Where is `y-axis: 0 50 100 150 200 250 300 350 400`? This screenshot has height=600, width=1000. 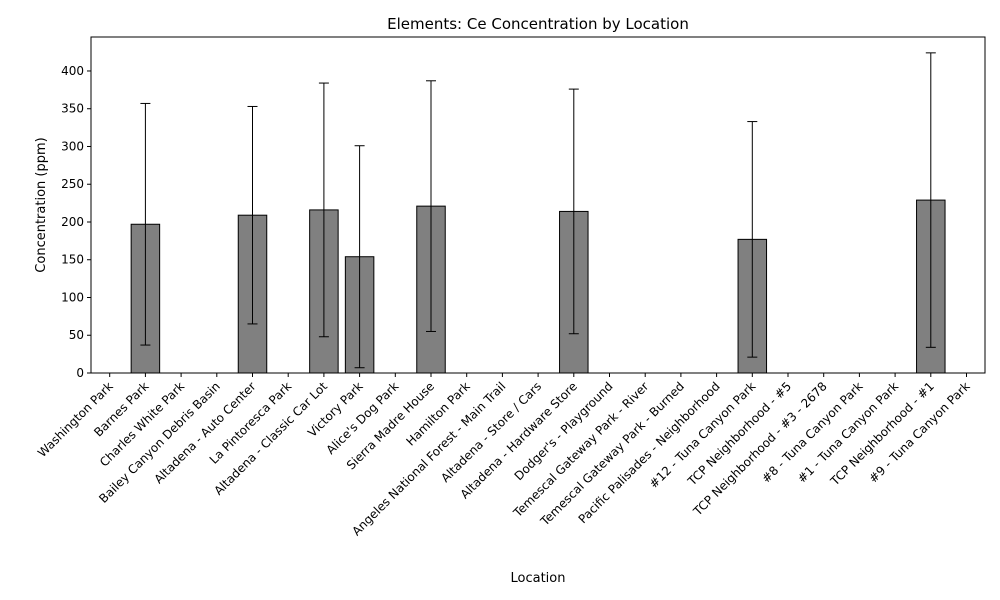
y-axis: 0 50 100 150 200 250 300 350 400 is located at coordinates (76, 222).